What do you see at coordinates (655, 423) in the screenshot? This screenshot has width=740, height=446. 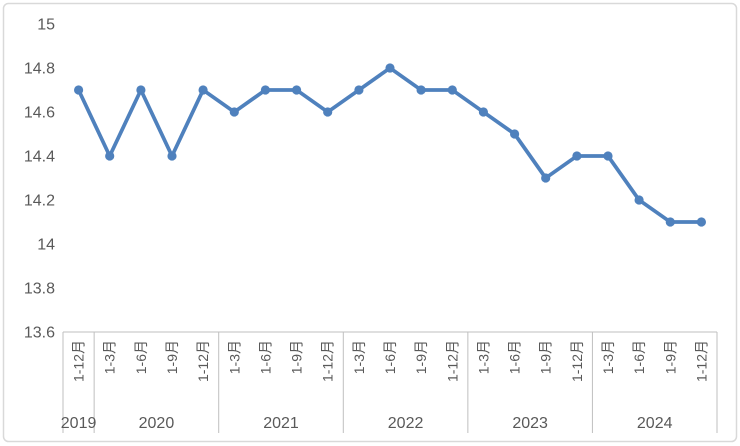 I see `x-axis-year-label: 2024` at bounding box center [655, 423].